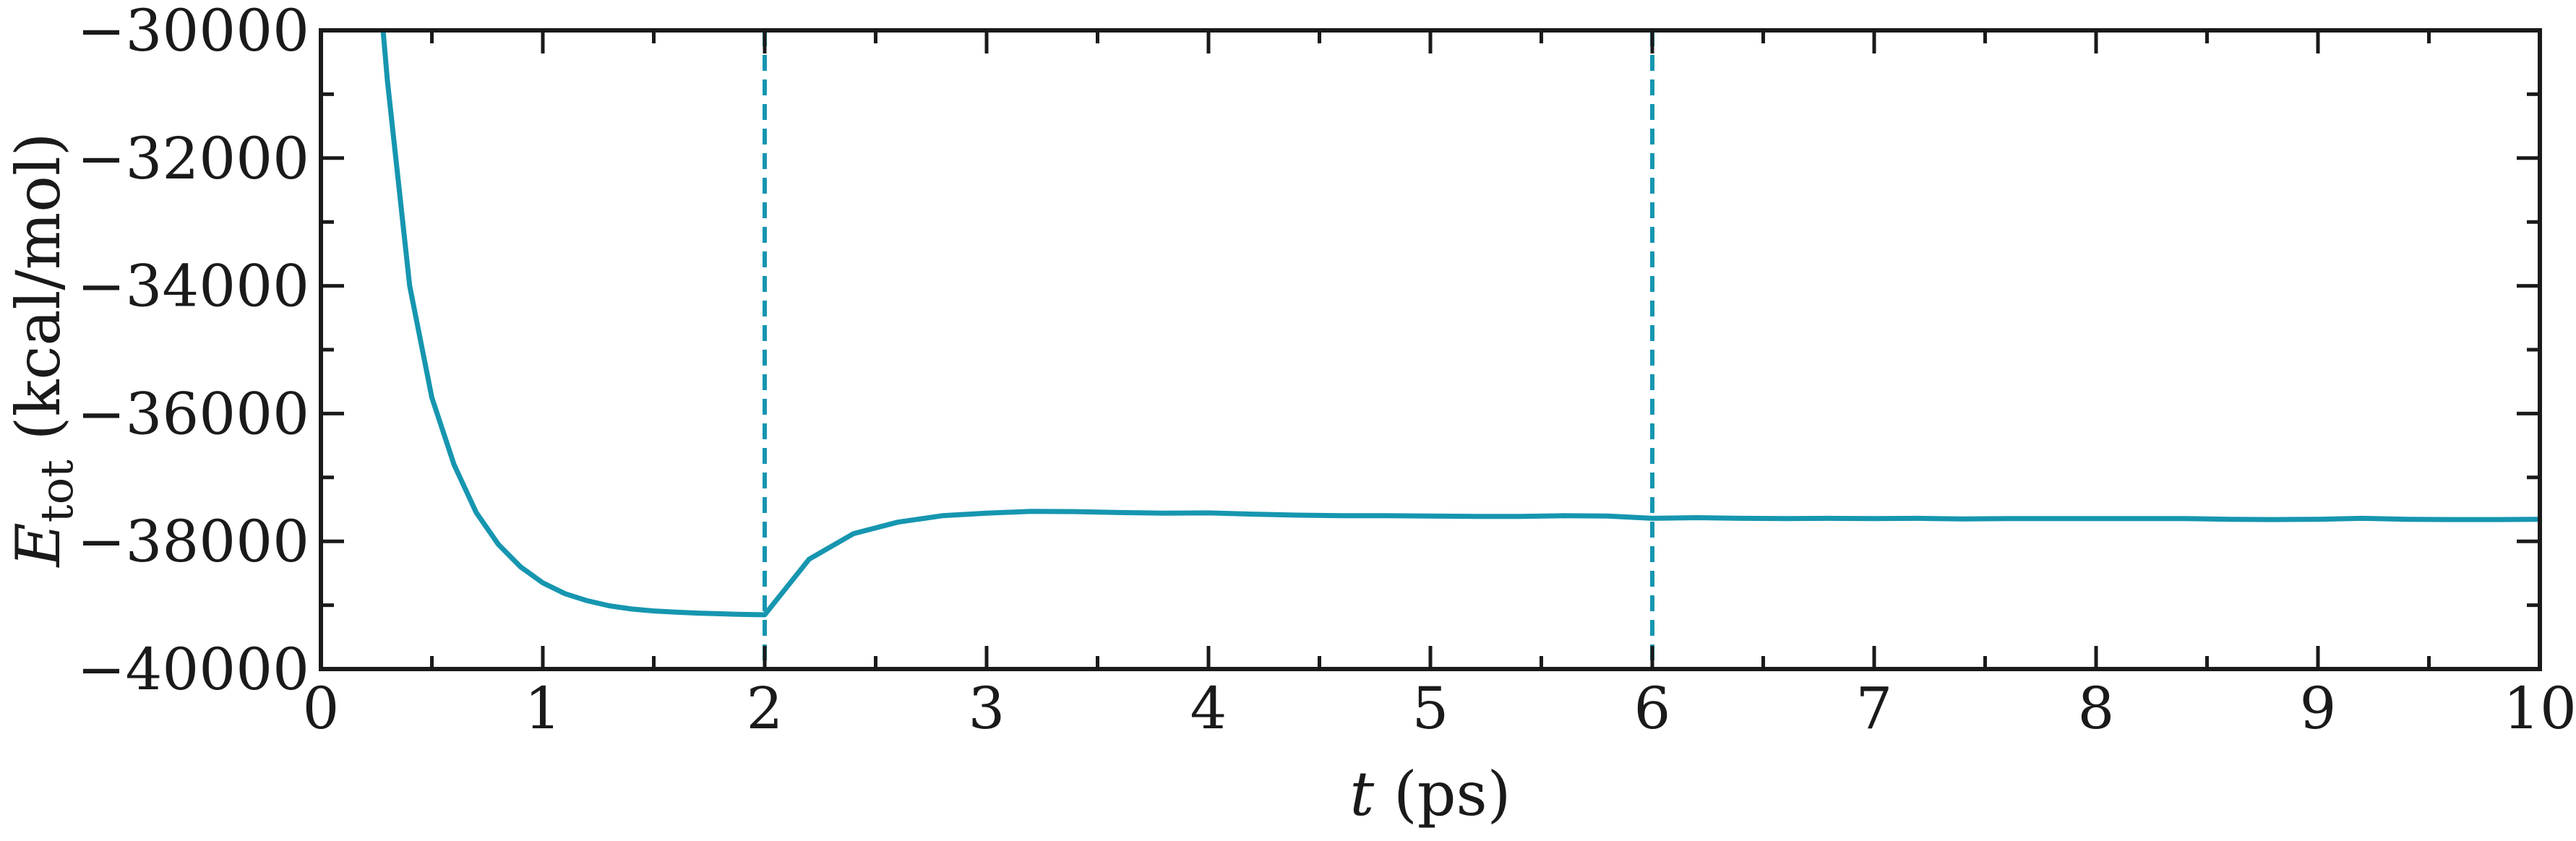 The width and height of the screenshot is (2576, 841). What do you see at coordinates (193, 351) in the screenshot?
I see `y-tick-labels: −40000 −38000 −36000 −34000 −32000 −30000` at bounding box center [193, 351].